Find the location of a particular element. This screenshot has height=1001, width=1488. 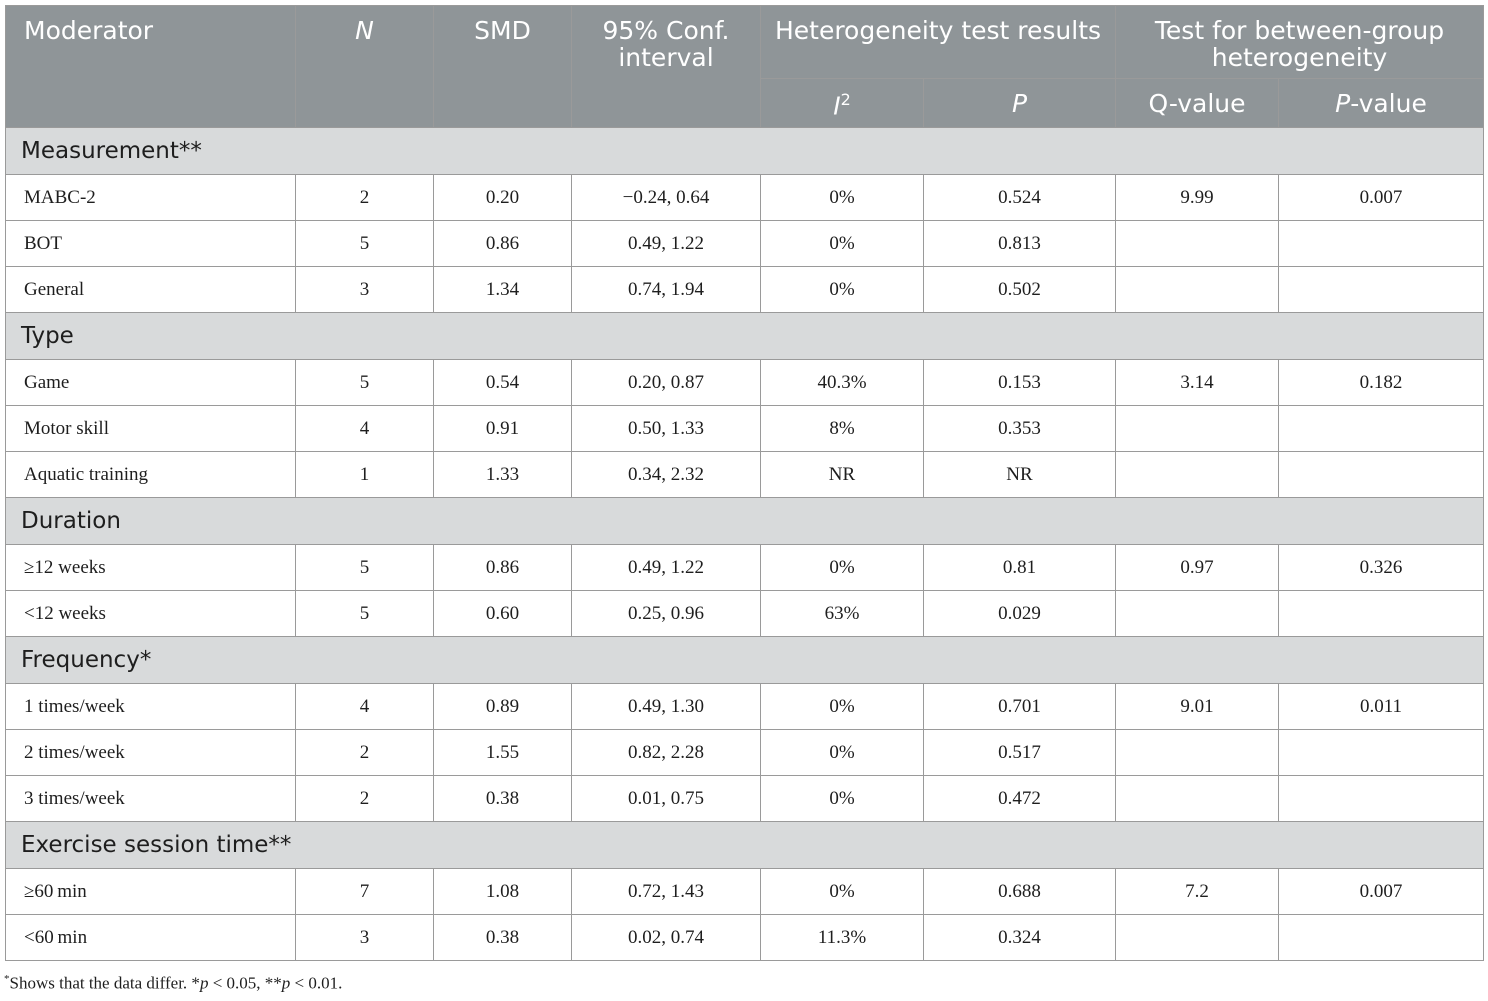

section-header-row: Measurement** is located at coordinates (744, 151).